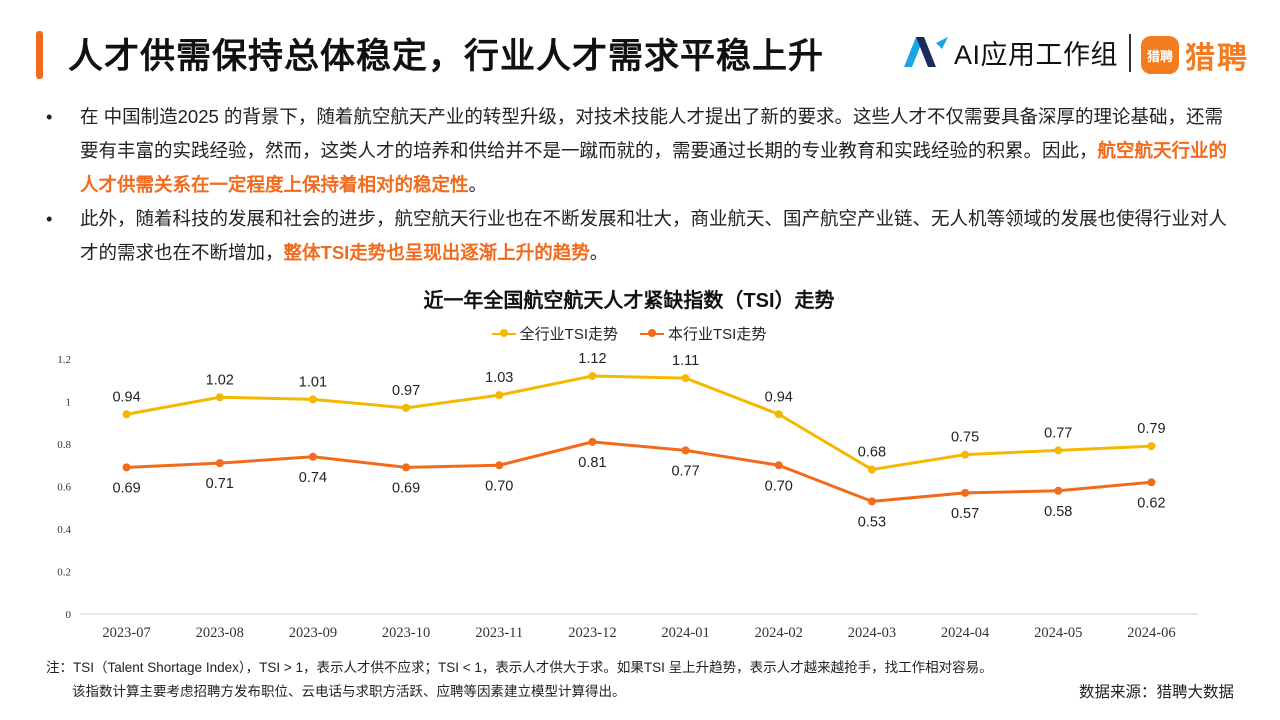 Image resolution: width=1280 pixels, height=720 pixels. Describe the element at coordinates (652, 332) in the screenshot. I see `legend-swatch-this-industry` at that location.